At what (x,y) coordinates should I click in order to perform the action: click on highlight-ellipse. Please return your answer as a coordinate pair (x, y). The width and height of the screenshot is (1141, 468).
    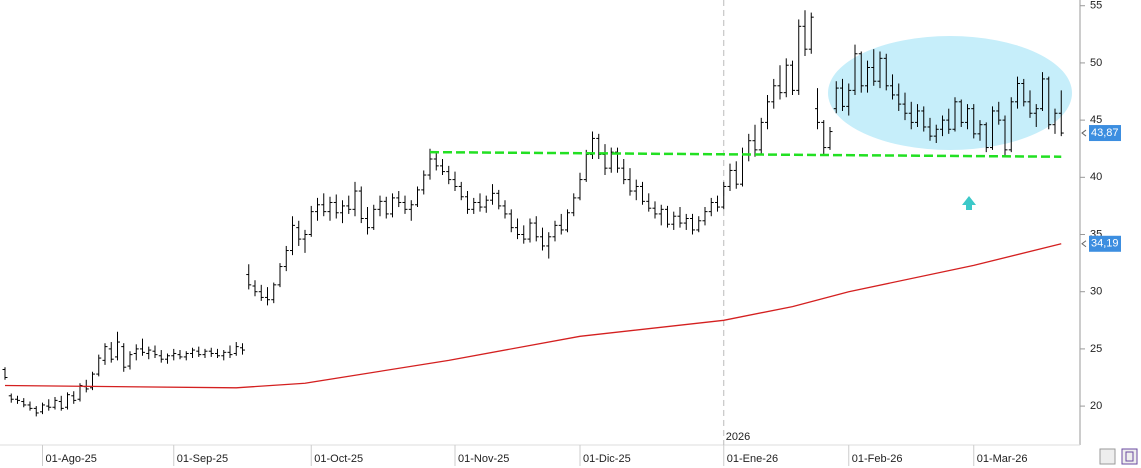
    Looking at the image, I should click on (950, 93).